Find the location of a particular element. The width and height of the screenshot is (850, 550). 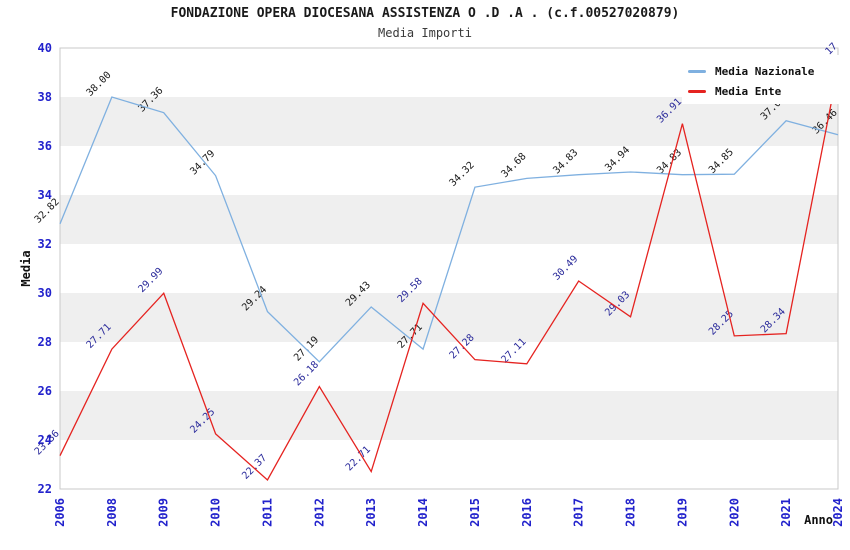

legend-item-label: Media Ente is located at coordinates (748, 91).